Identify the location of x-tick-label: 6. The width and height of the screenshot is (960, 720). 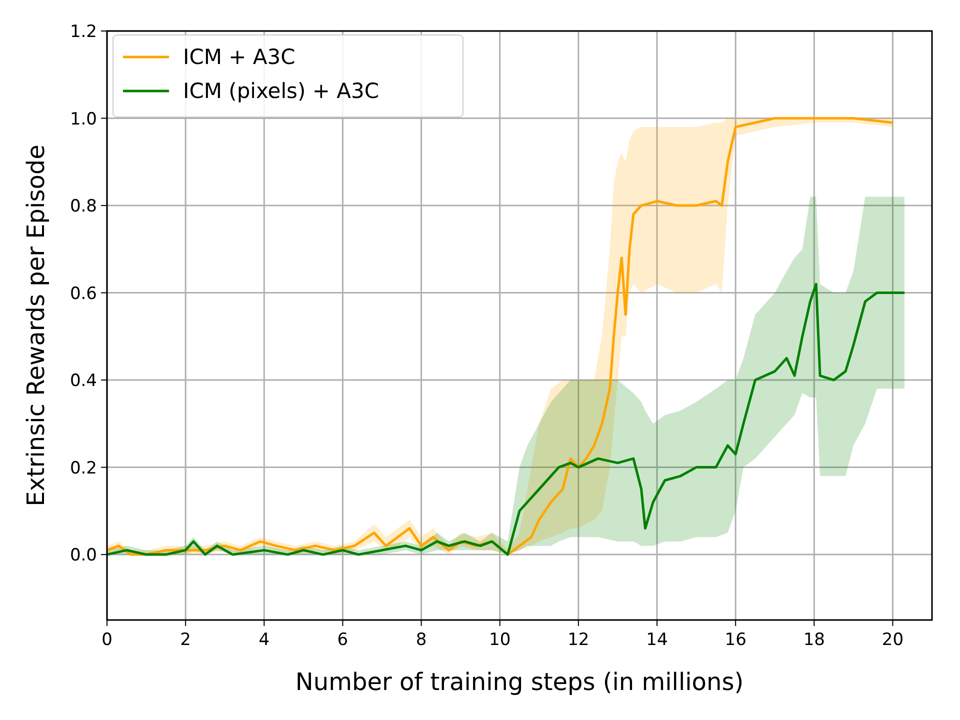
(342, 640).